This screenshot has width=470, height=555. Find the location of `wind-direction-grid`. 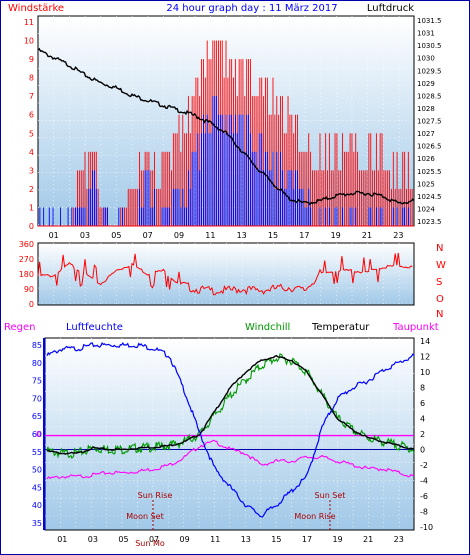

wind-direction-grid is located at coordinates (226, 274).